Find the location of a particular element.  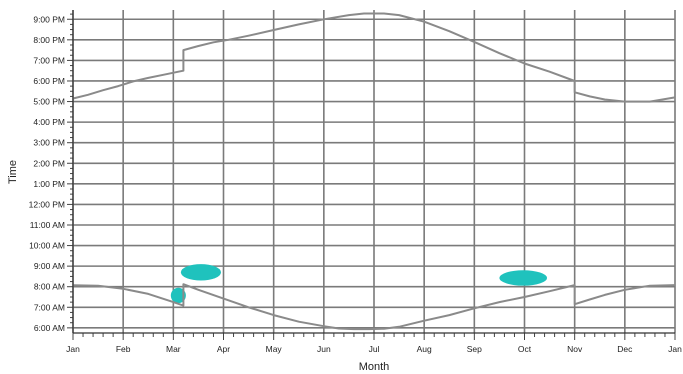

y-tick-label: 10:00 AM is located at coordinates (47, 246).